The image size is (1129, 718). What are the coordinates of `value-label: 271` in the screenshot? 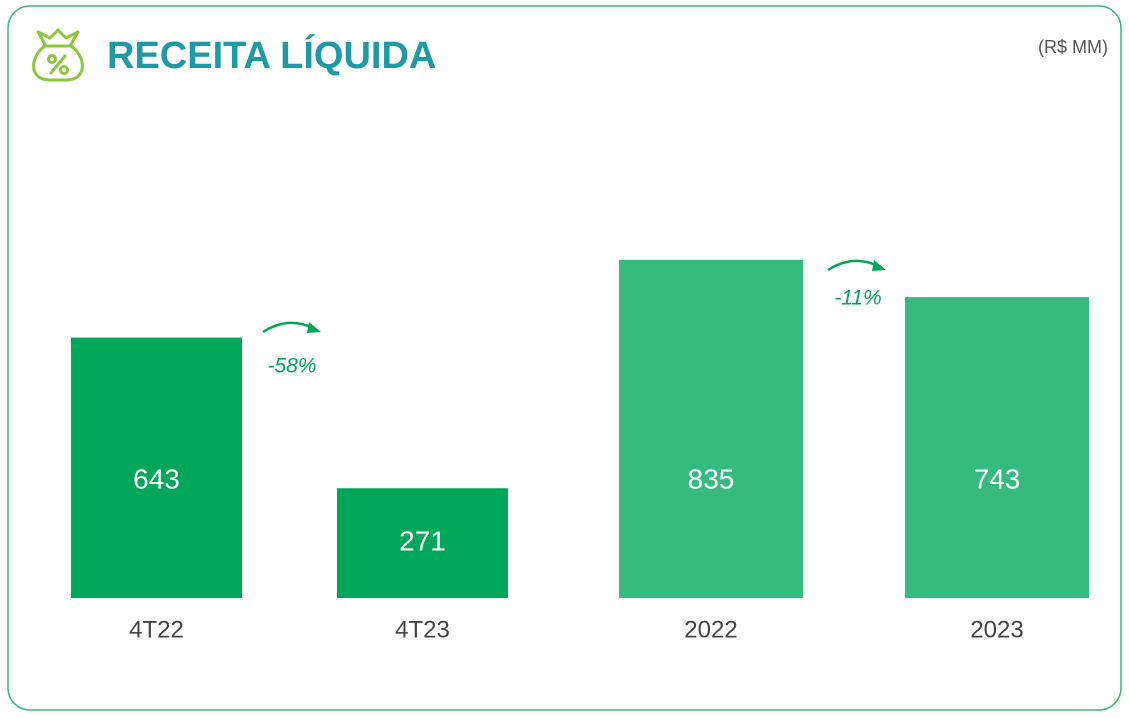 It's located at (422, 541).